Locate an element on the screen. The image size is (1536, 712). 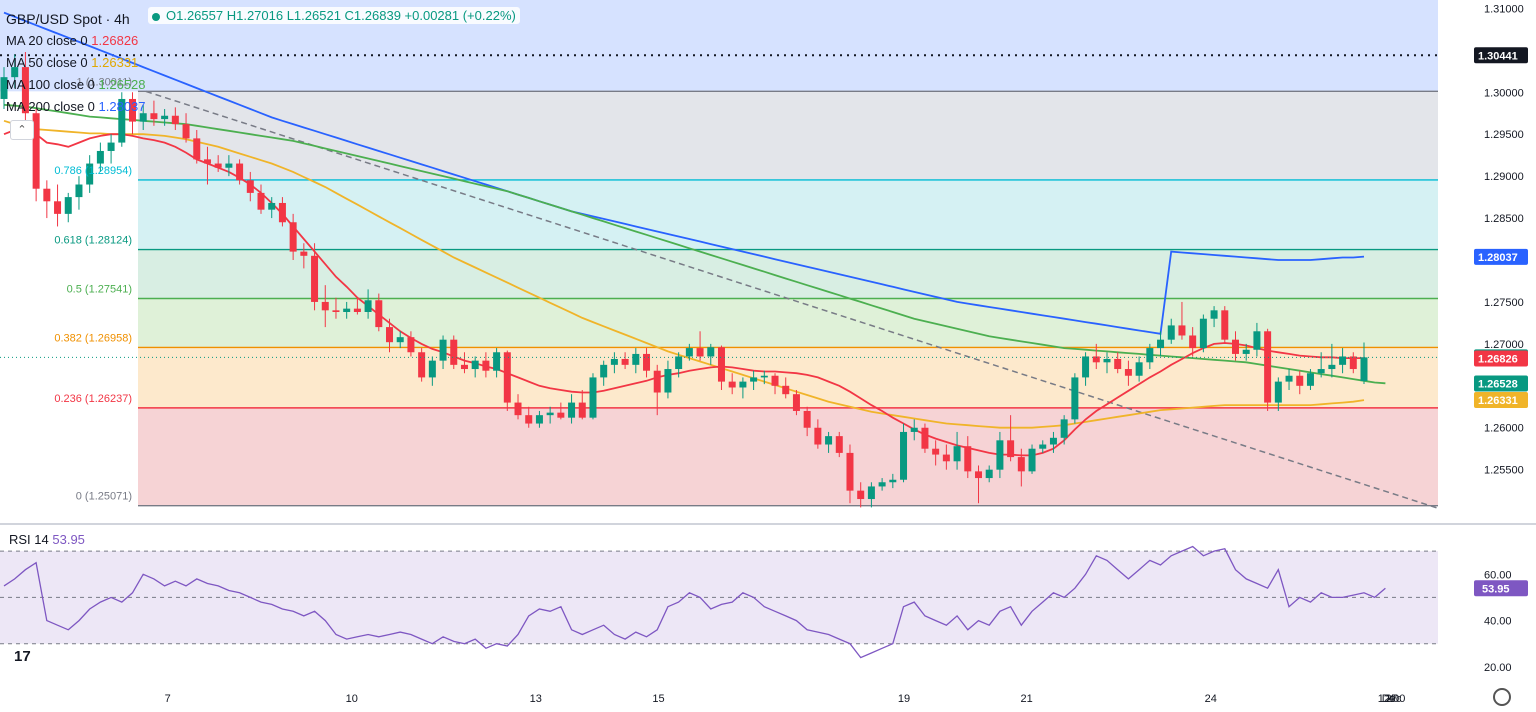
legend-ma20-value: 1.26826 is located at coordinates (115, 40).